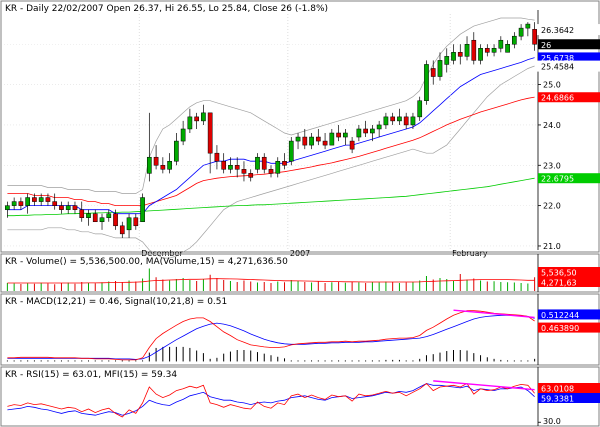  What do you see at coordinates (271, 281) in the screenshot?
I see `volume-ma-line` at bounding box center [271, 281].